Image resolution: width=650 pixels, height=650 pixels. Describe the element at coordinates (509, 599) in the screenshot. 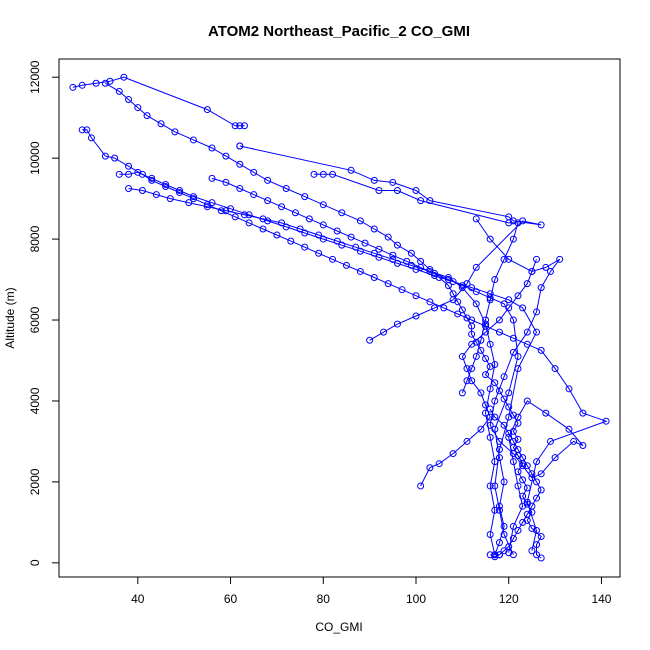

I see `x-tick-label: 120` at that location.